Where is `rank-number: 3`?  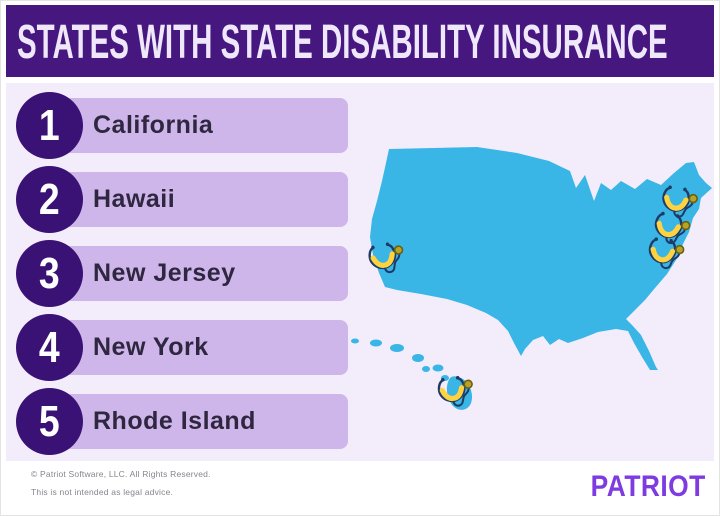
rank-number: 3 is located at coordinates (49, 273).